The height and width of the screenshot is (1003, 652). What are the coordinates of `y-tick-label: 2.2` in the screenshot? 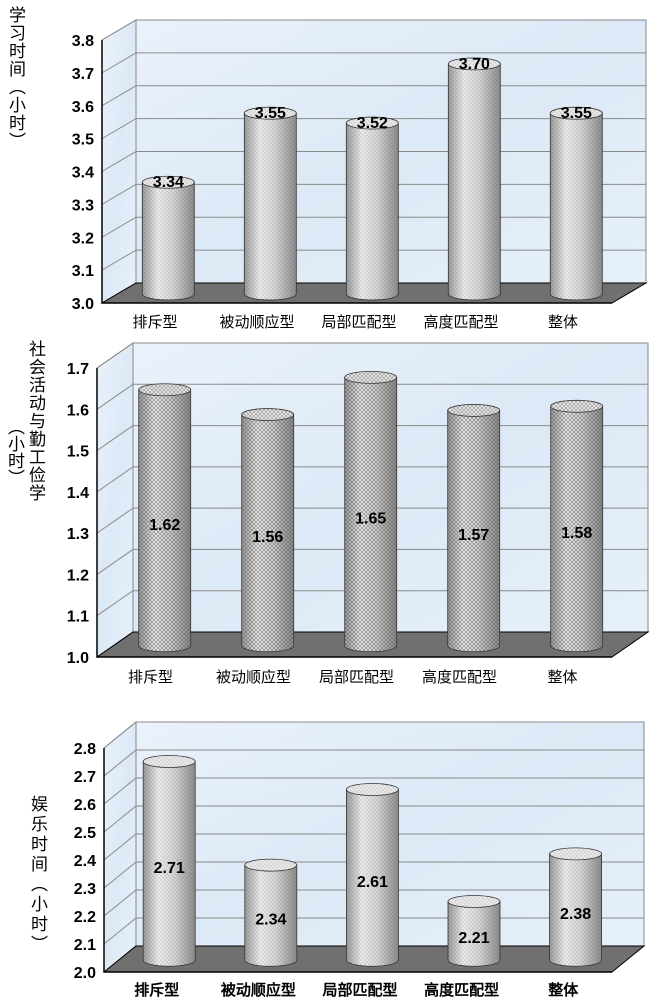 It's located at (85, 917).